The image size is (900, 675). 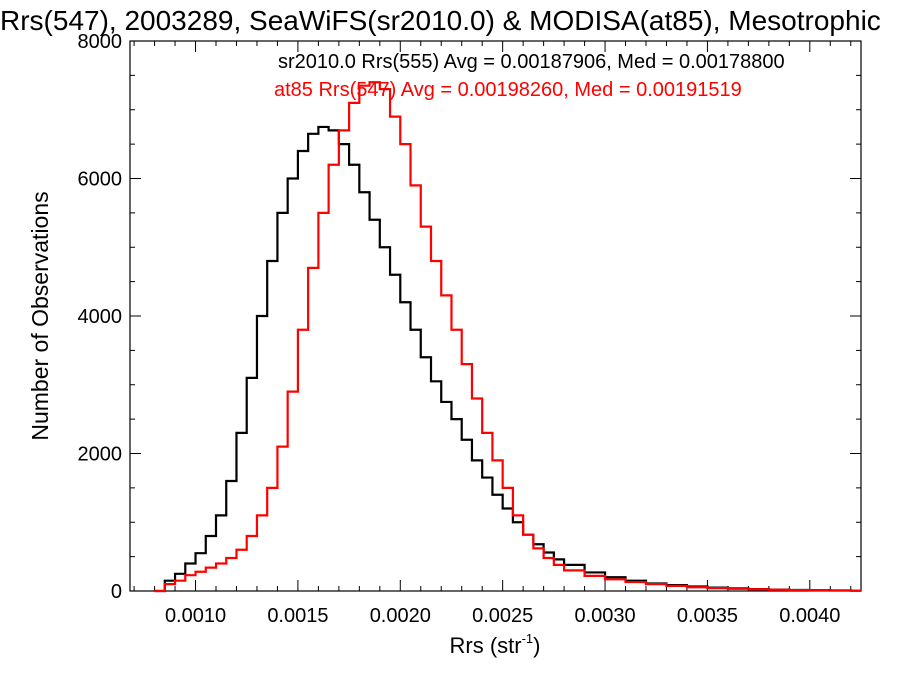 What do you see at coordinates (40, 315) in the screenshot?
I see `y-axis-label: Number of Observations` at bounding box center [40, 315].